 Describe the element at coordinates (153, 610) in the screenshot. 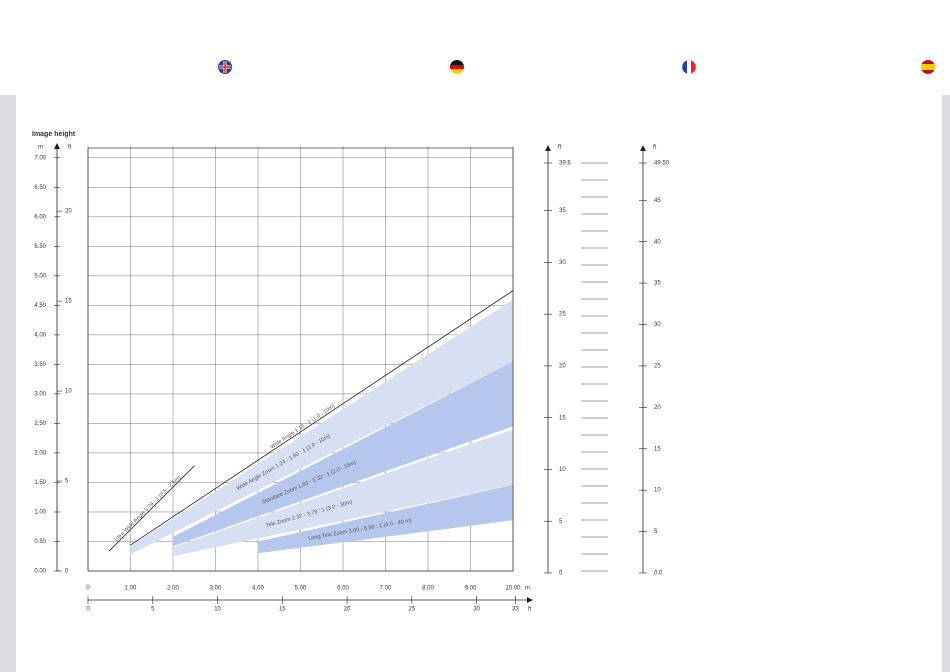

I see `x2-tick-label: 5` at that location.